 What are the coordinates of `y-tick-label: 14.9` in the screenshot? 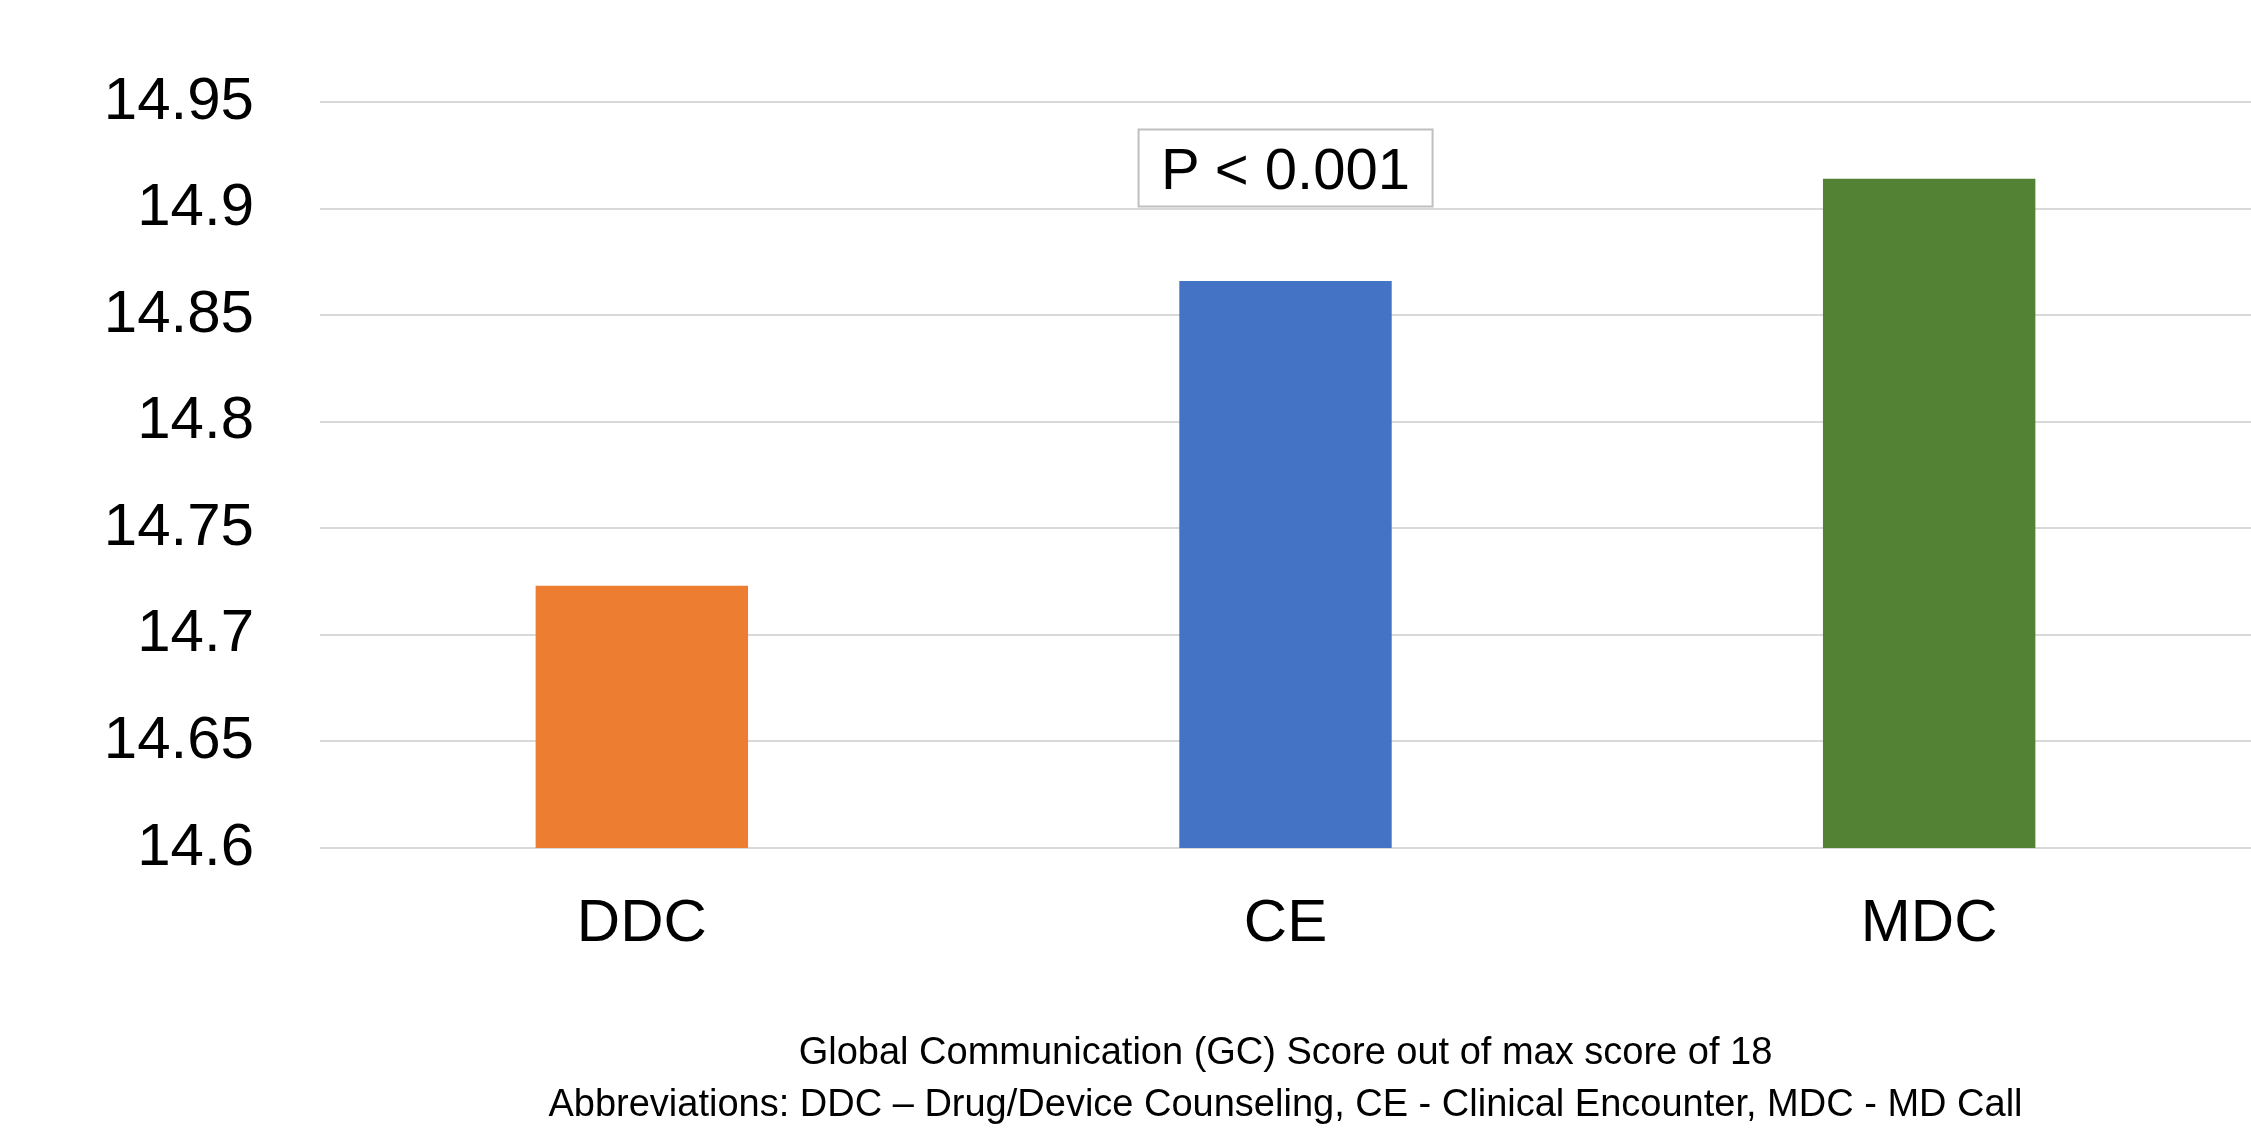 It's located at (195, 205).